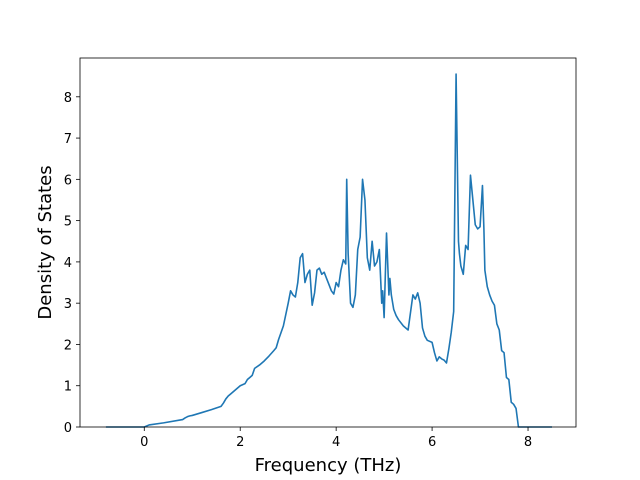  I want to click on y-tick-label: 3, so click(68, 304).